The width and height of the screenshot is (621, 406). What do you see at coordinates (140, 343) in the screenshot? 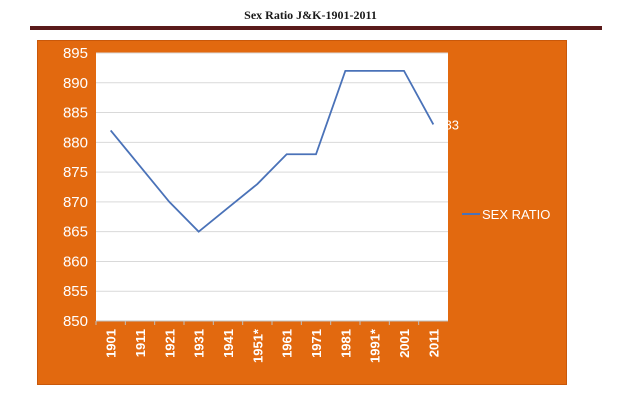
I see `x-tick-label: 1911` at bounding box center [140, 343].